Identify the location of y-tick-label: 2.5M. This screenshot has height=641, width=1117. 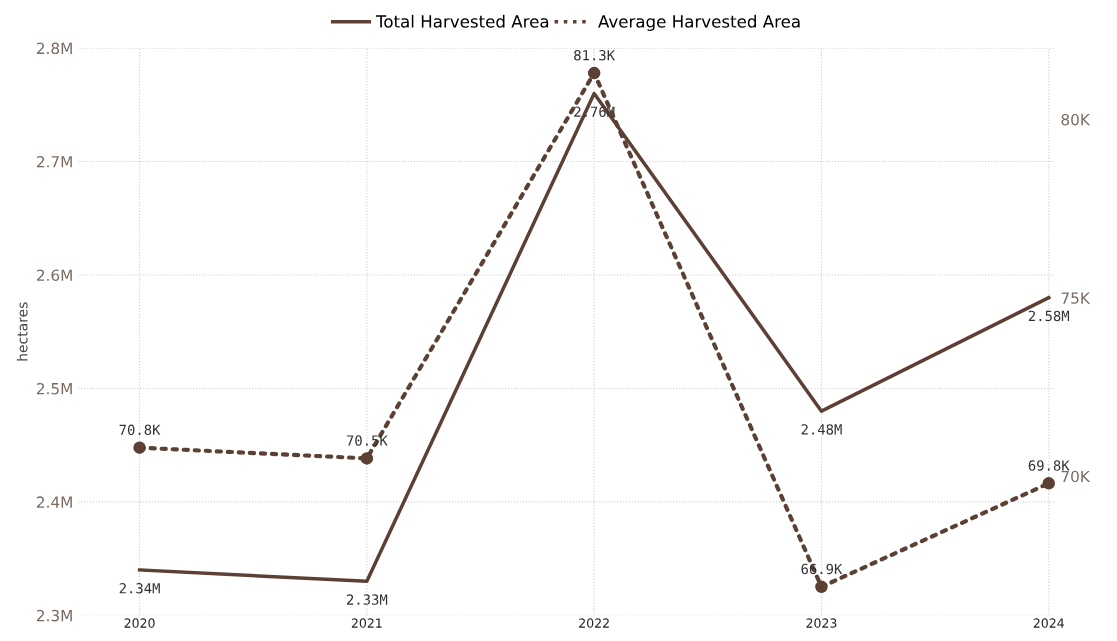
(54, 388).